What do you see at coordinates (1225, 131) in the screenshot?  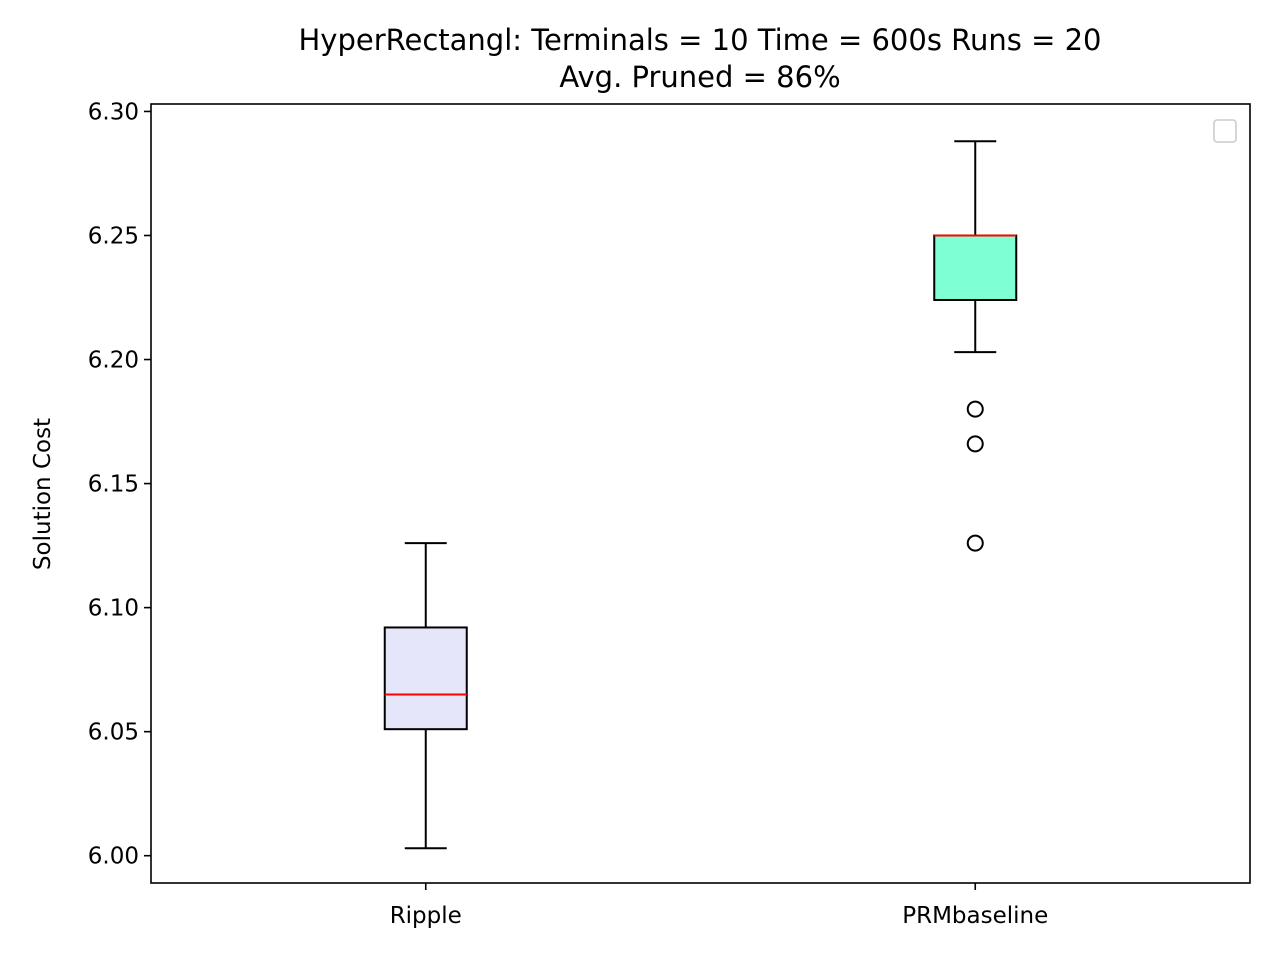 I see `legend-box` at bounding box center [1225, 131].